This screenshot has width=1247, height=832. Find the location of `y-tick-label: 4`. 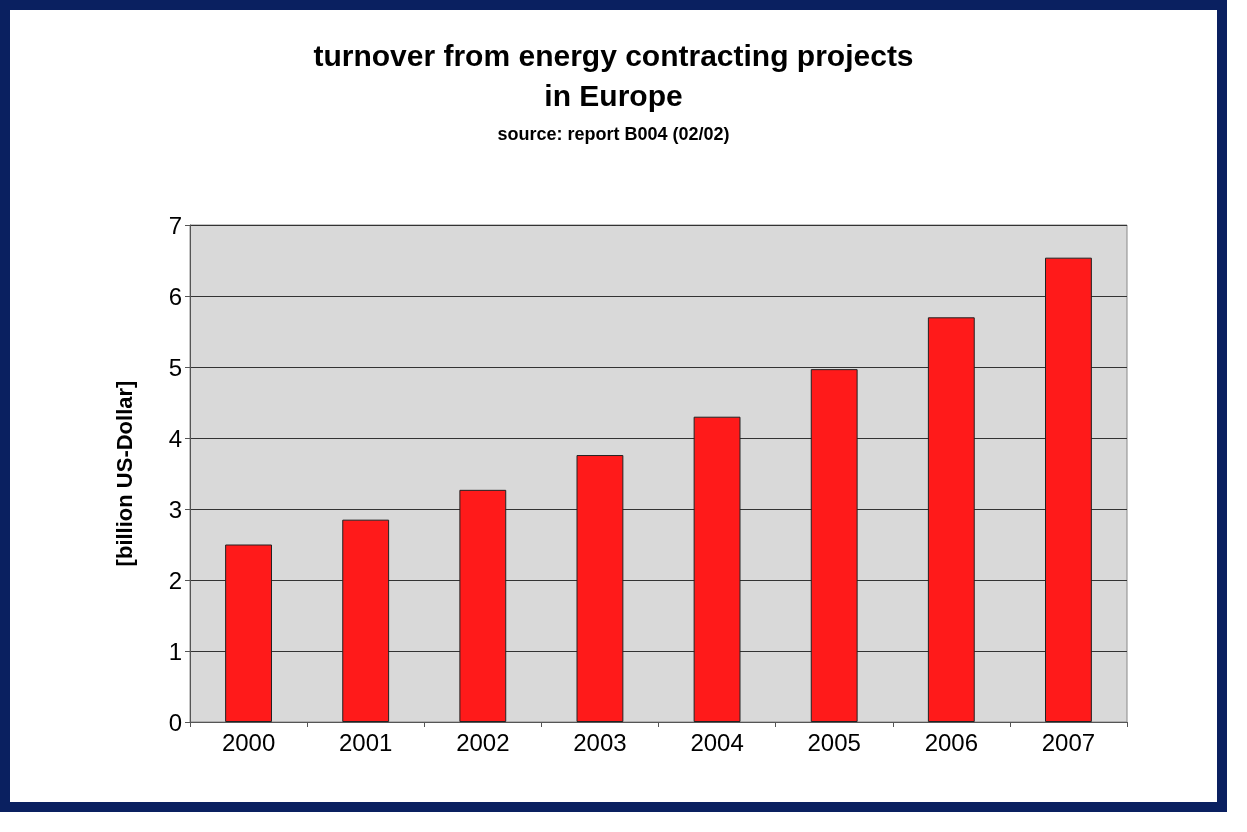

y-tick-label: 4 is located at coordinates (175, 438).